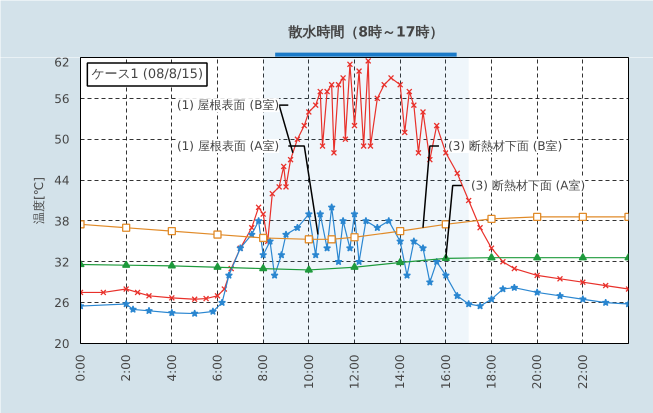  I want to click on x-tick-label: 20:00, so click(537, 372).